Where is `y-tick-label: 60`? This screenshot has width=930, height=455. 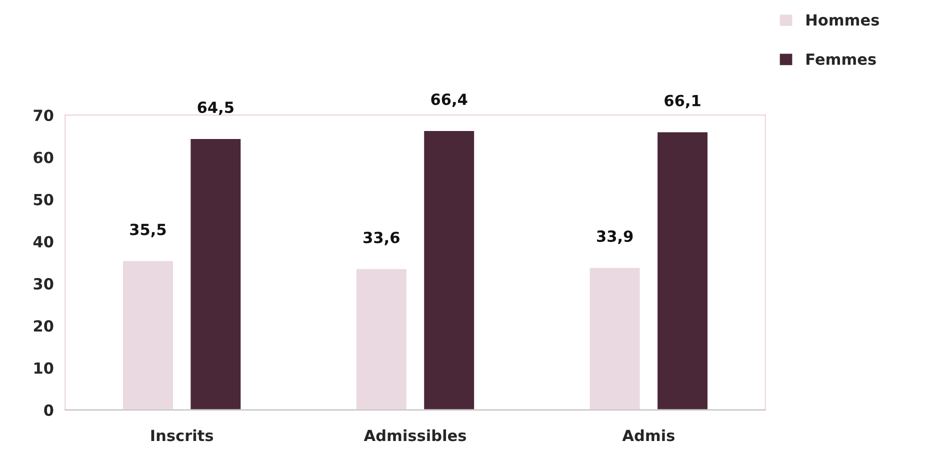
y-tick-label: 60 is located at coordinates (44, 158).